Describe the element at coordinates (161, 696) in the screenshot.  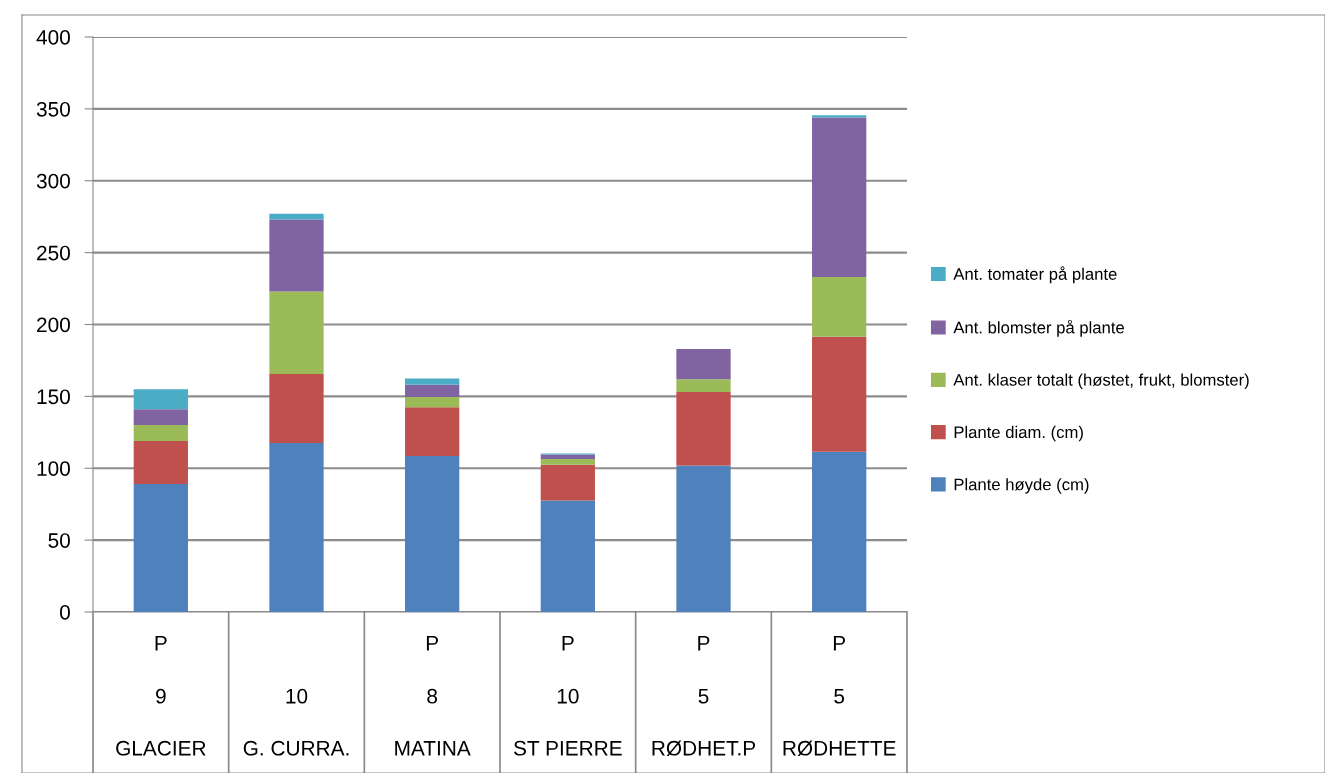
I see `category-label: P 9 GLACIER` at that location.